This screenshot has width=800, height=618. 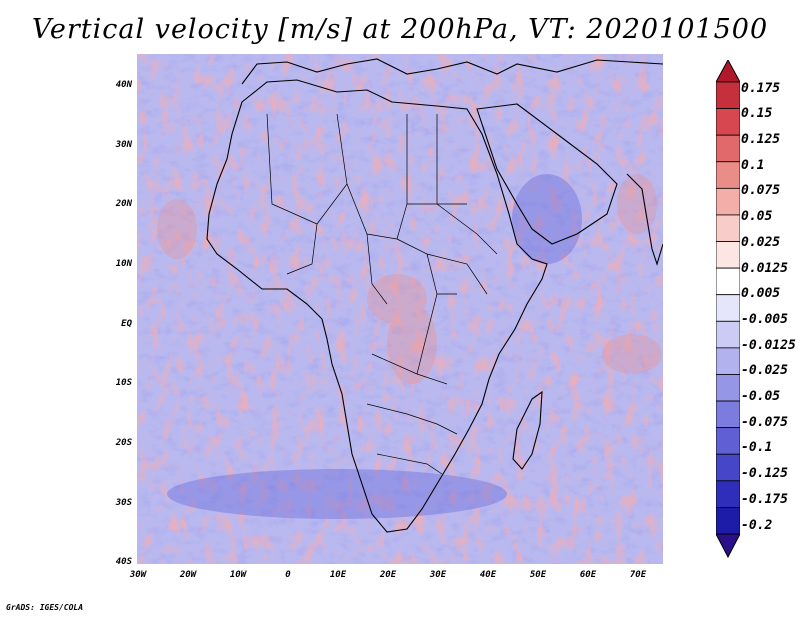 I want to click on colorbar-bottom-arrow, so click(x=728, y=546).